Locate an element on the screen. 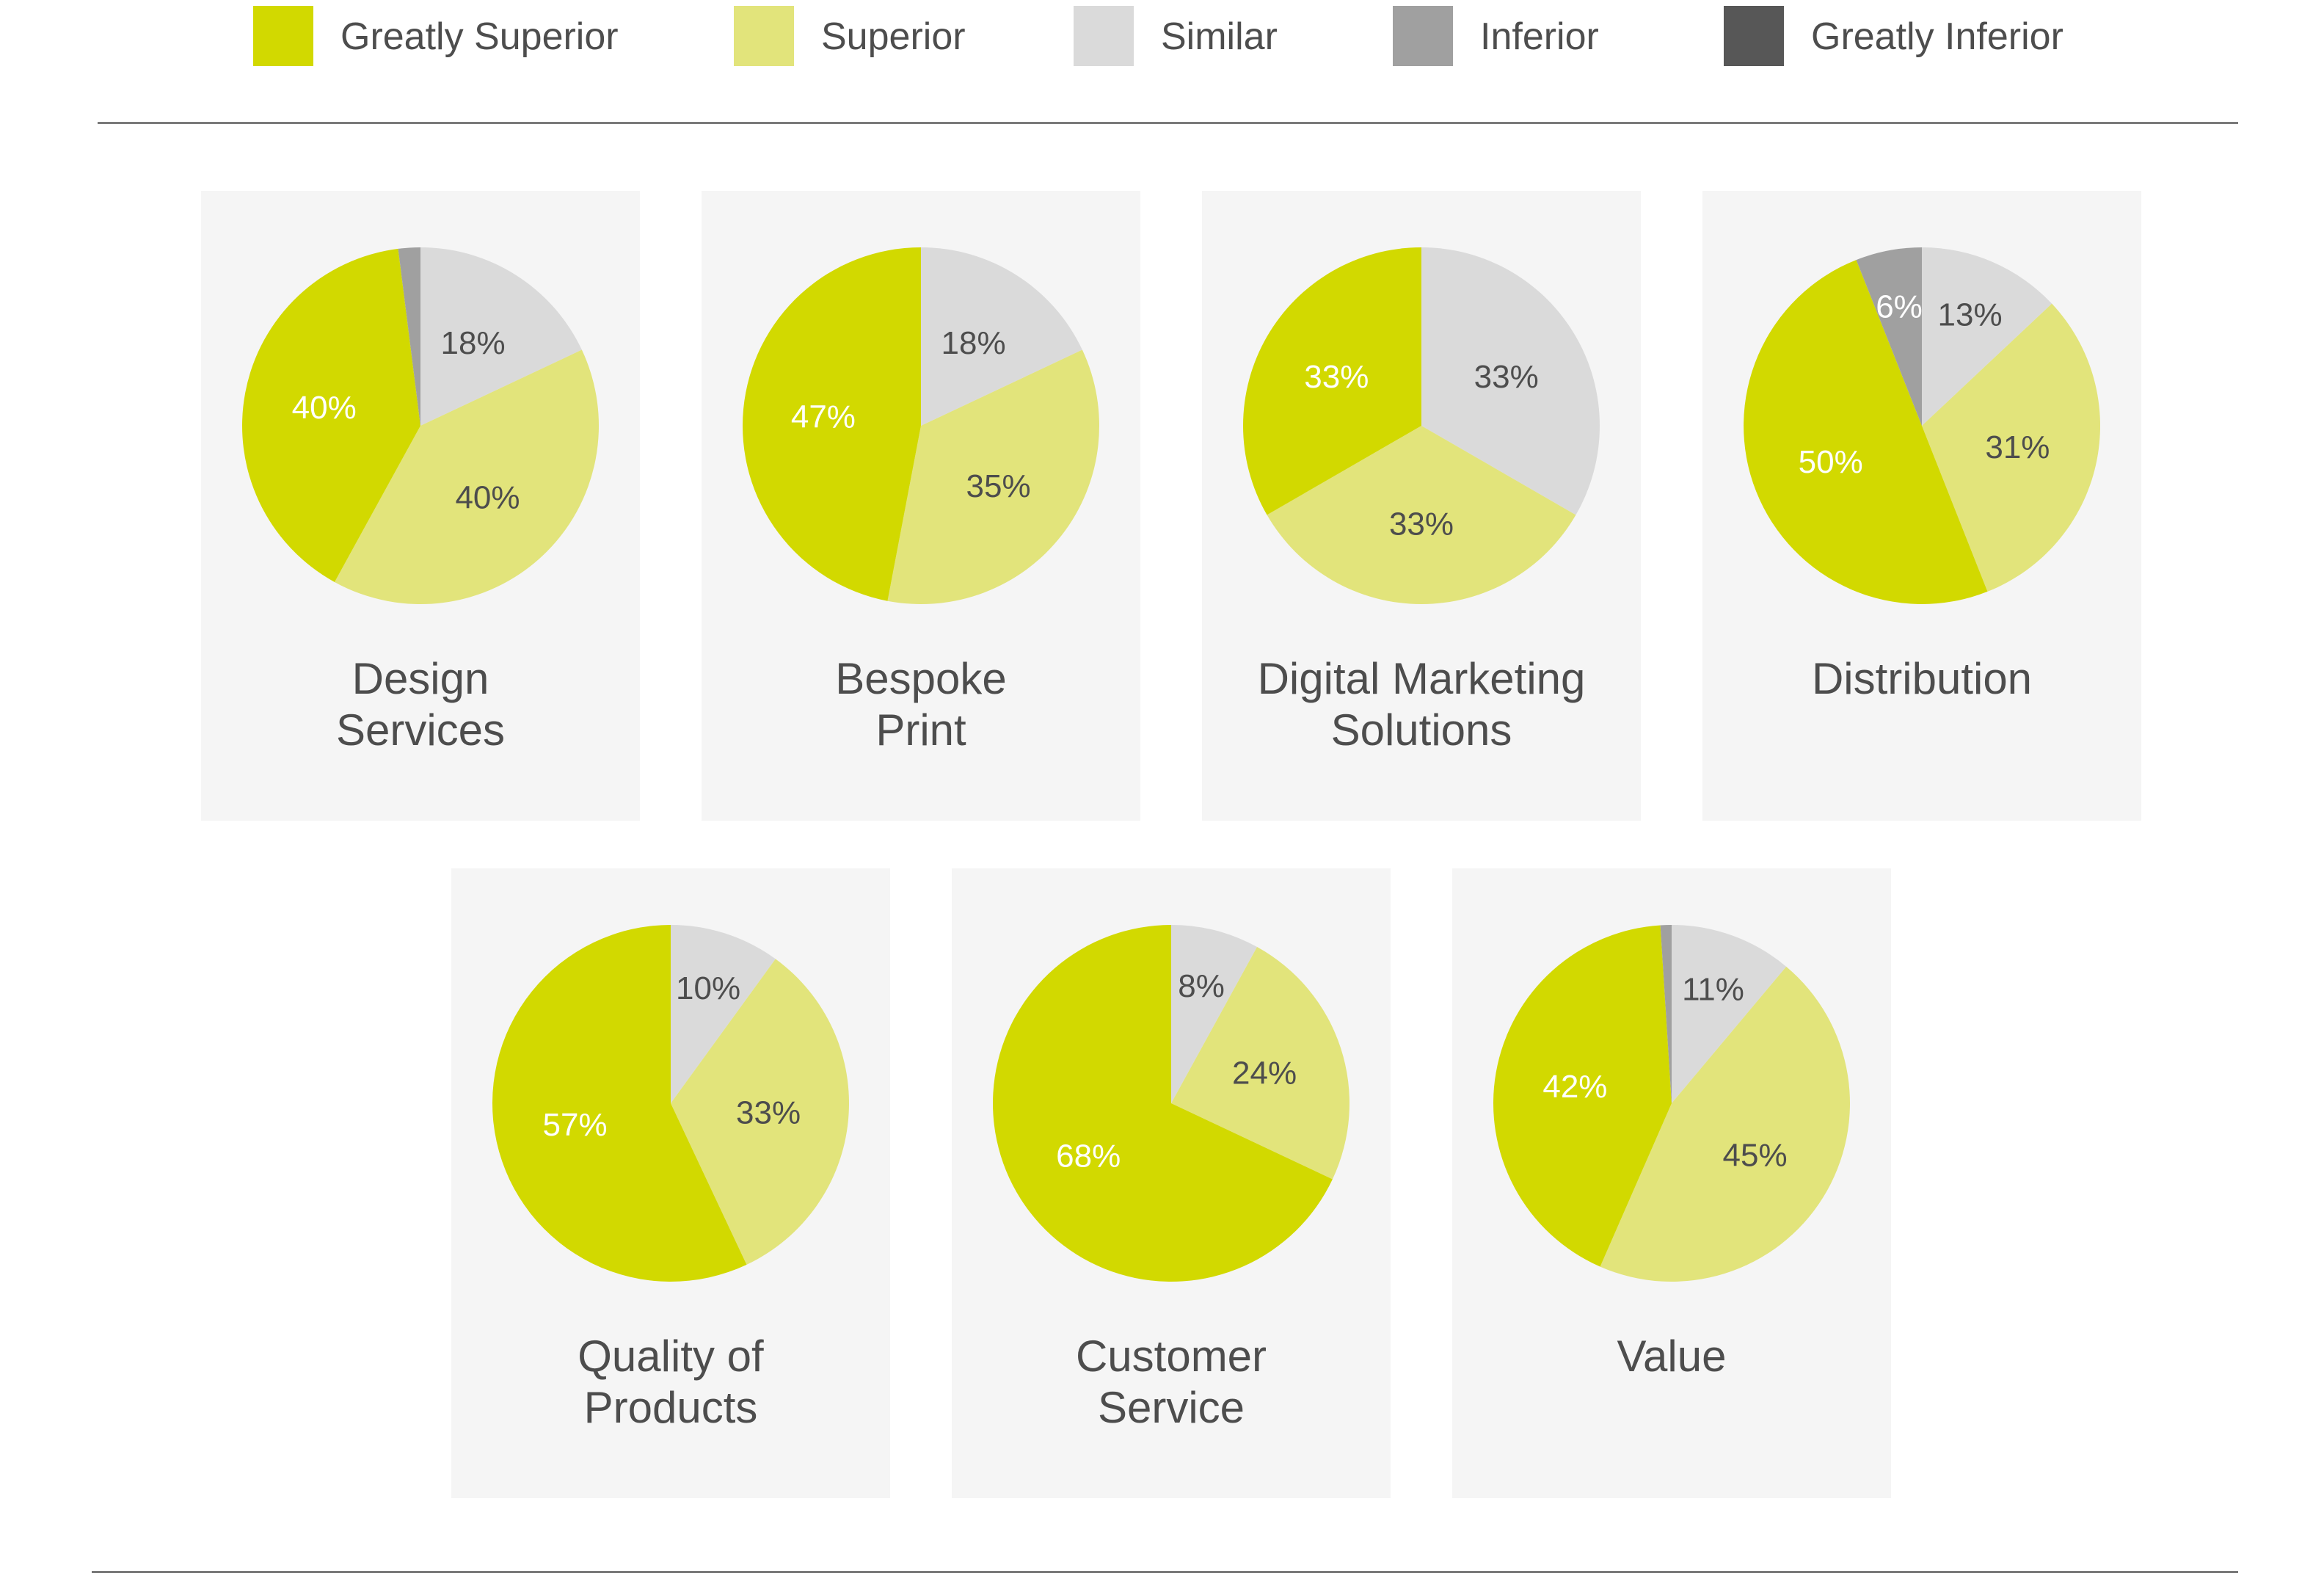 This screenshot has height=1576, width=2324. slice-label-inferior: 6% is located at coordinates (1899, 307).